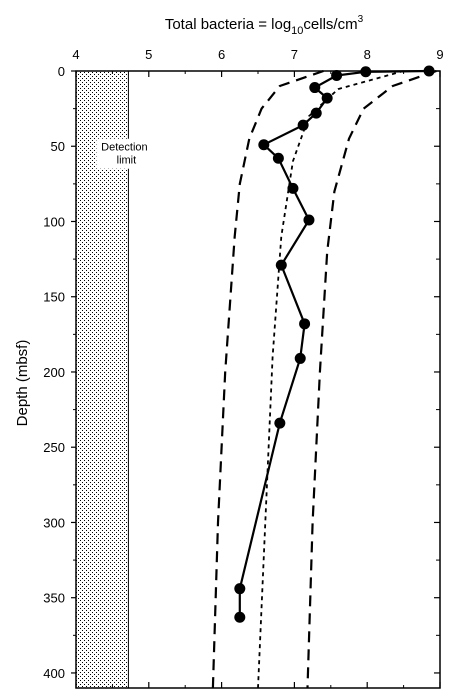 The image size is (452, 698). I want to click on y-tick-label: 400, so click(54, 673).